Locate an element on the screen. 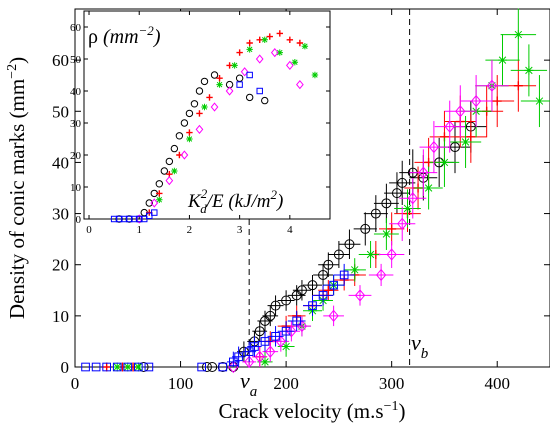 The height and width of the screenshot is (428, 550). inset-x-label: K2 d/E (kJ/m2) is located at coordinates (235, 201).